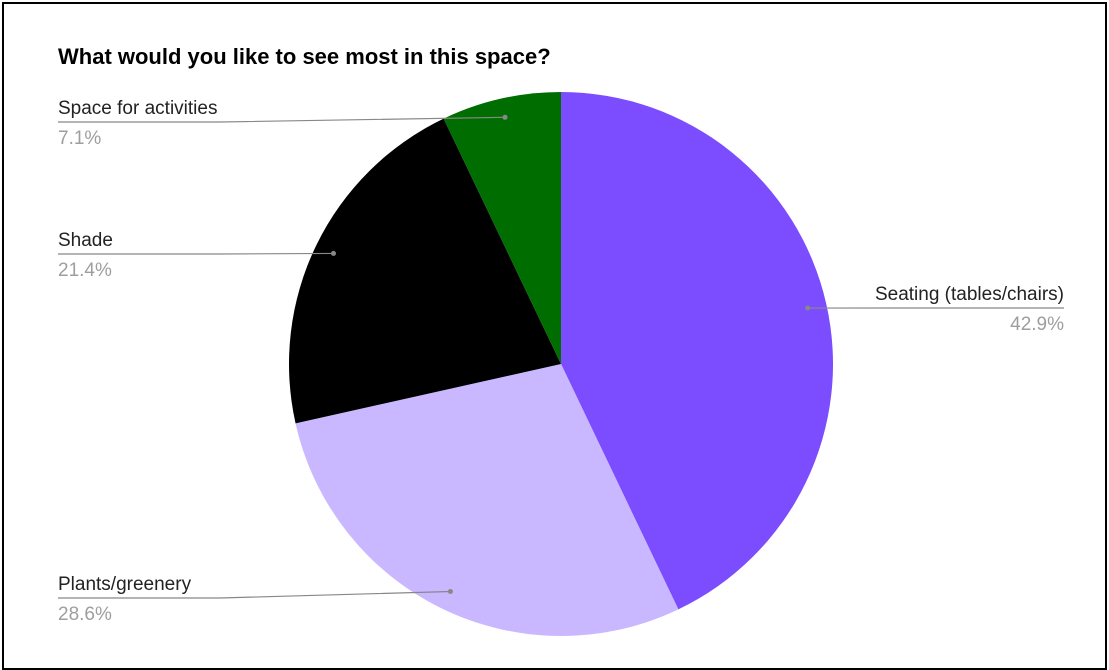  Describe the element at coordinates (505, 117) in the screenshot. I see `leader-dot-space-for-activities` at that location.